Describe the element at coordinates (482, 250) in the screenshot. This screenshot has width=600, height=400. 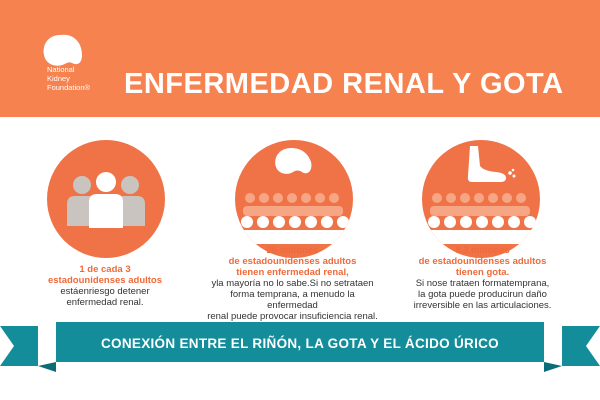
I see `stat-highlight: 8.3 millones` at that location.